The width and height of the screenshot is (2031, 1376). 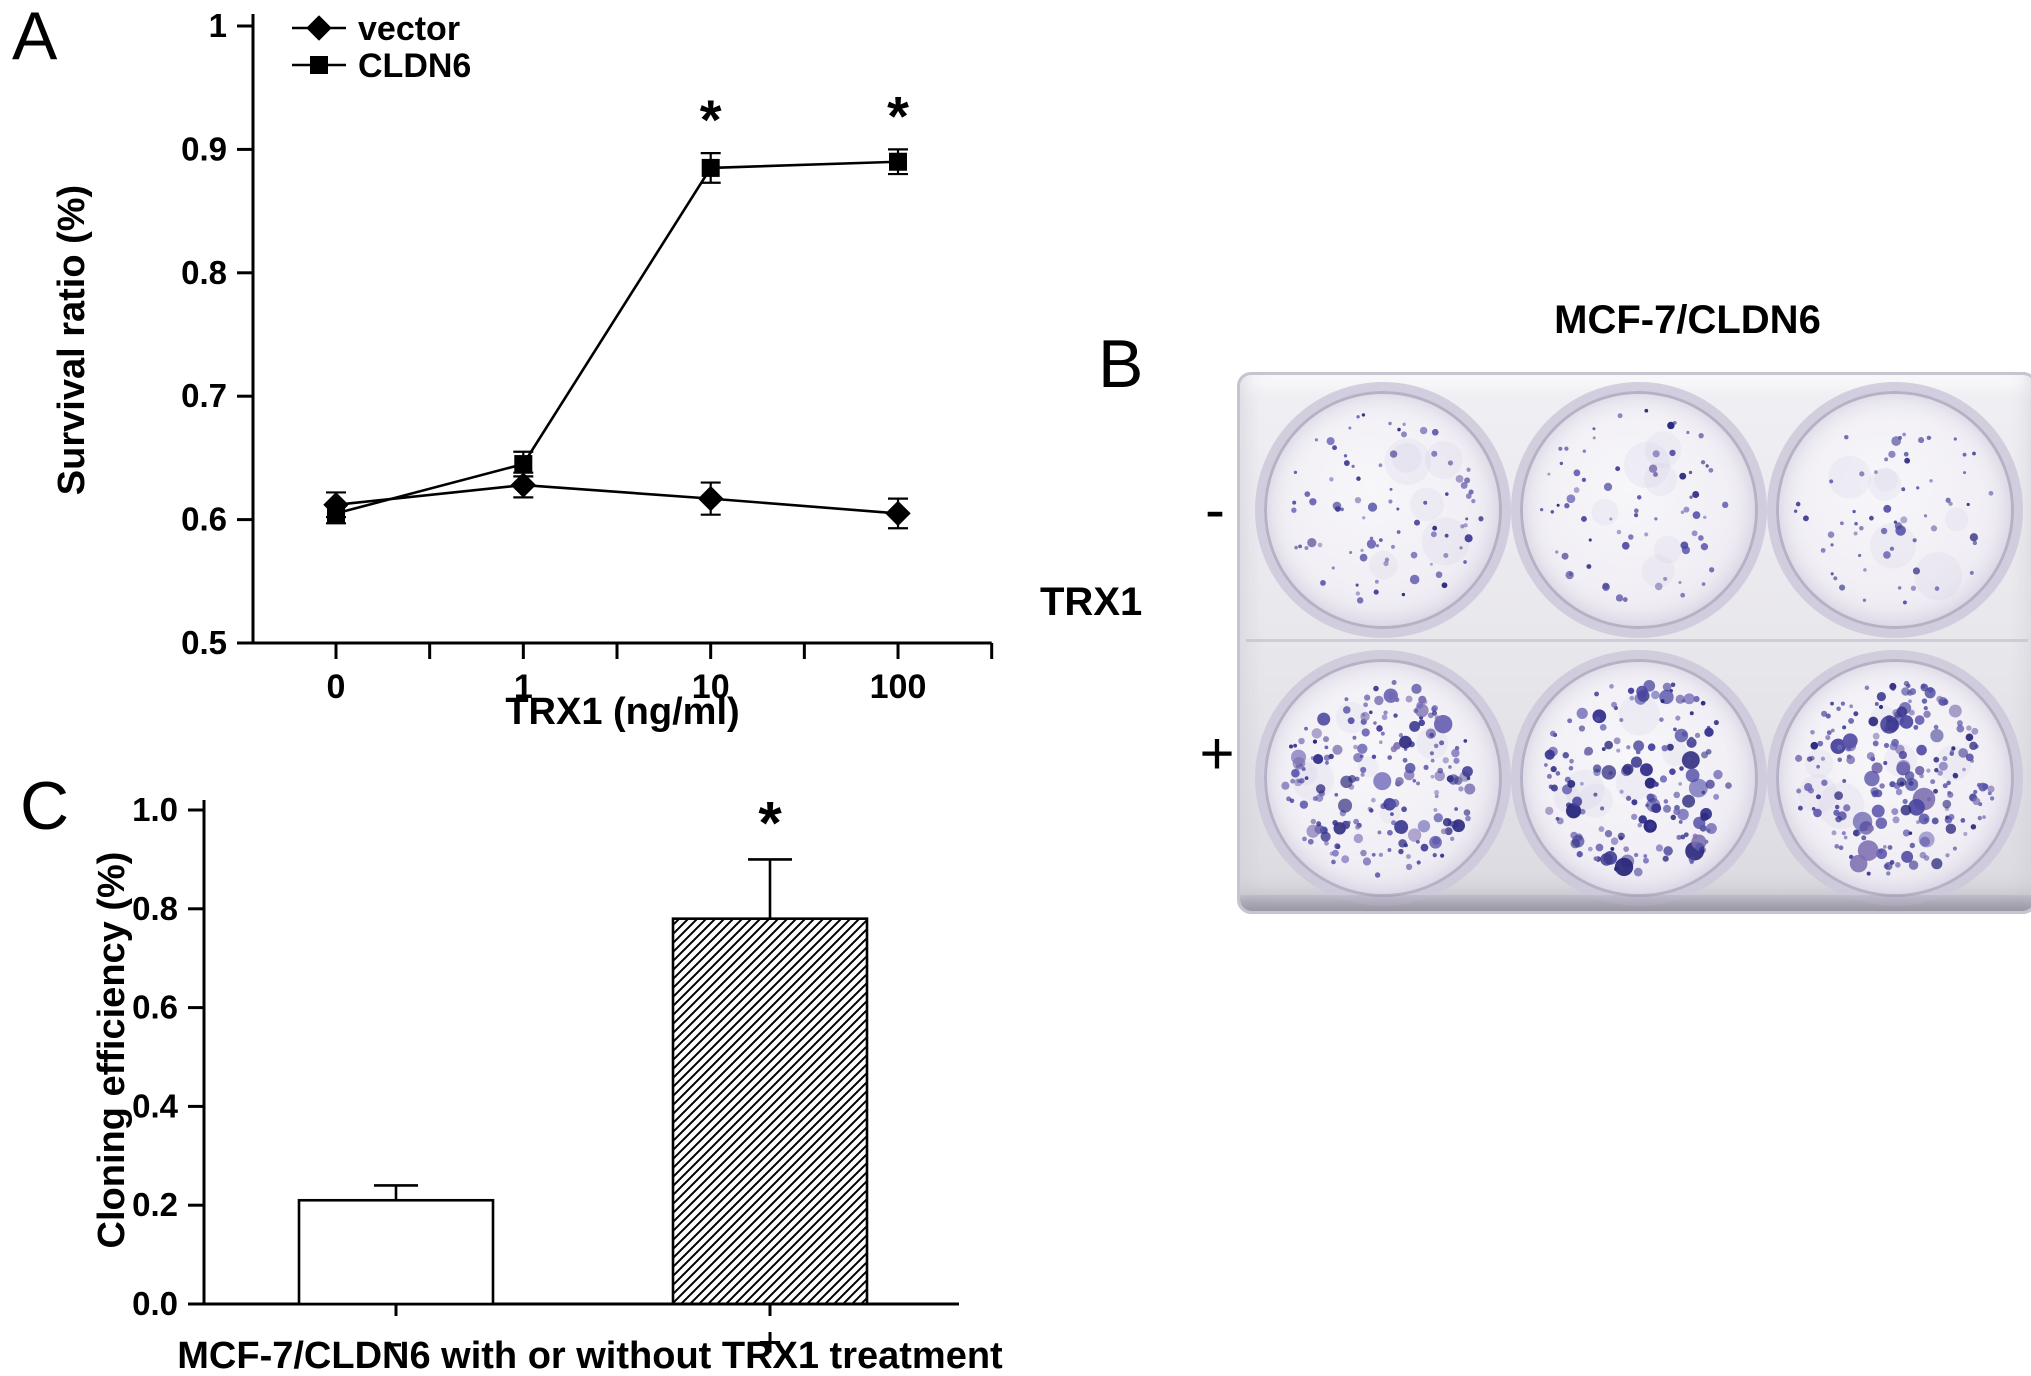 What do you see at coordinates (396, 1252) in the screenshot?
I see `bar-minus` at bounding box center [396, 1252].